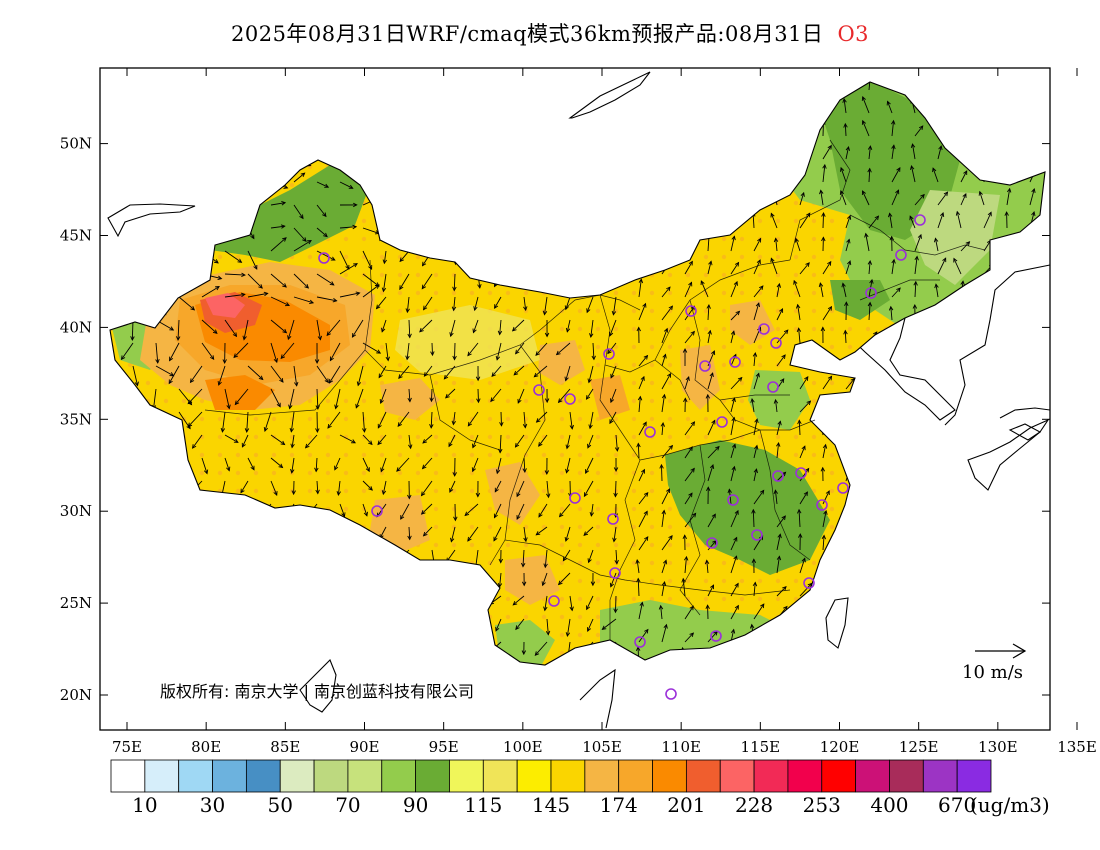  Describe the element at coordinates (1001, 651) in the screenshot. I see `wind-scale-arrow` at that location.